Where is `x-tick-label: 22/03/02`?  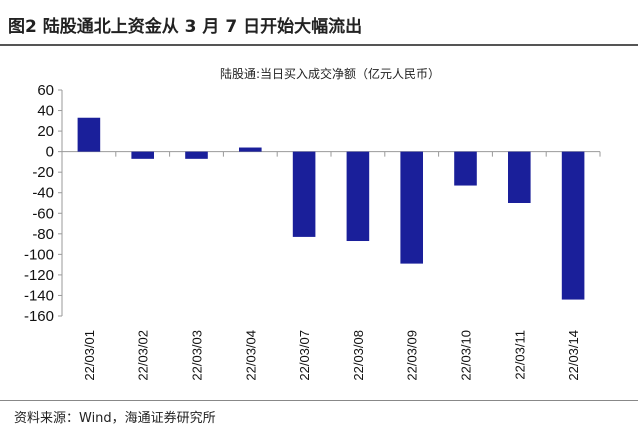
x-tick-label: 22/03/02 is located at coordinates (143, 355).